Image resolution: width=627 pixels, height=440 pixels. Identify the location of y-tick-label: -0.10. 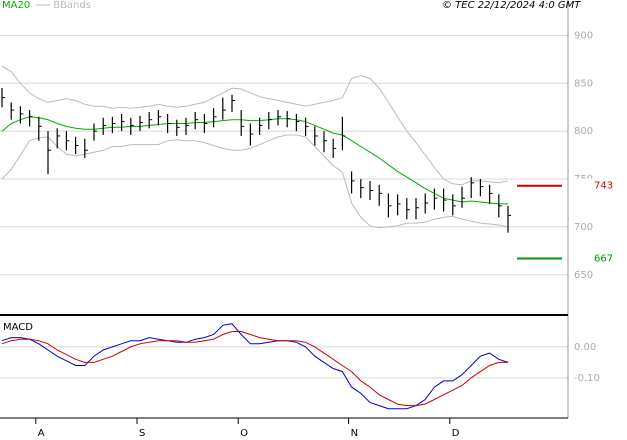
(587, 378).